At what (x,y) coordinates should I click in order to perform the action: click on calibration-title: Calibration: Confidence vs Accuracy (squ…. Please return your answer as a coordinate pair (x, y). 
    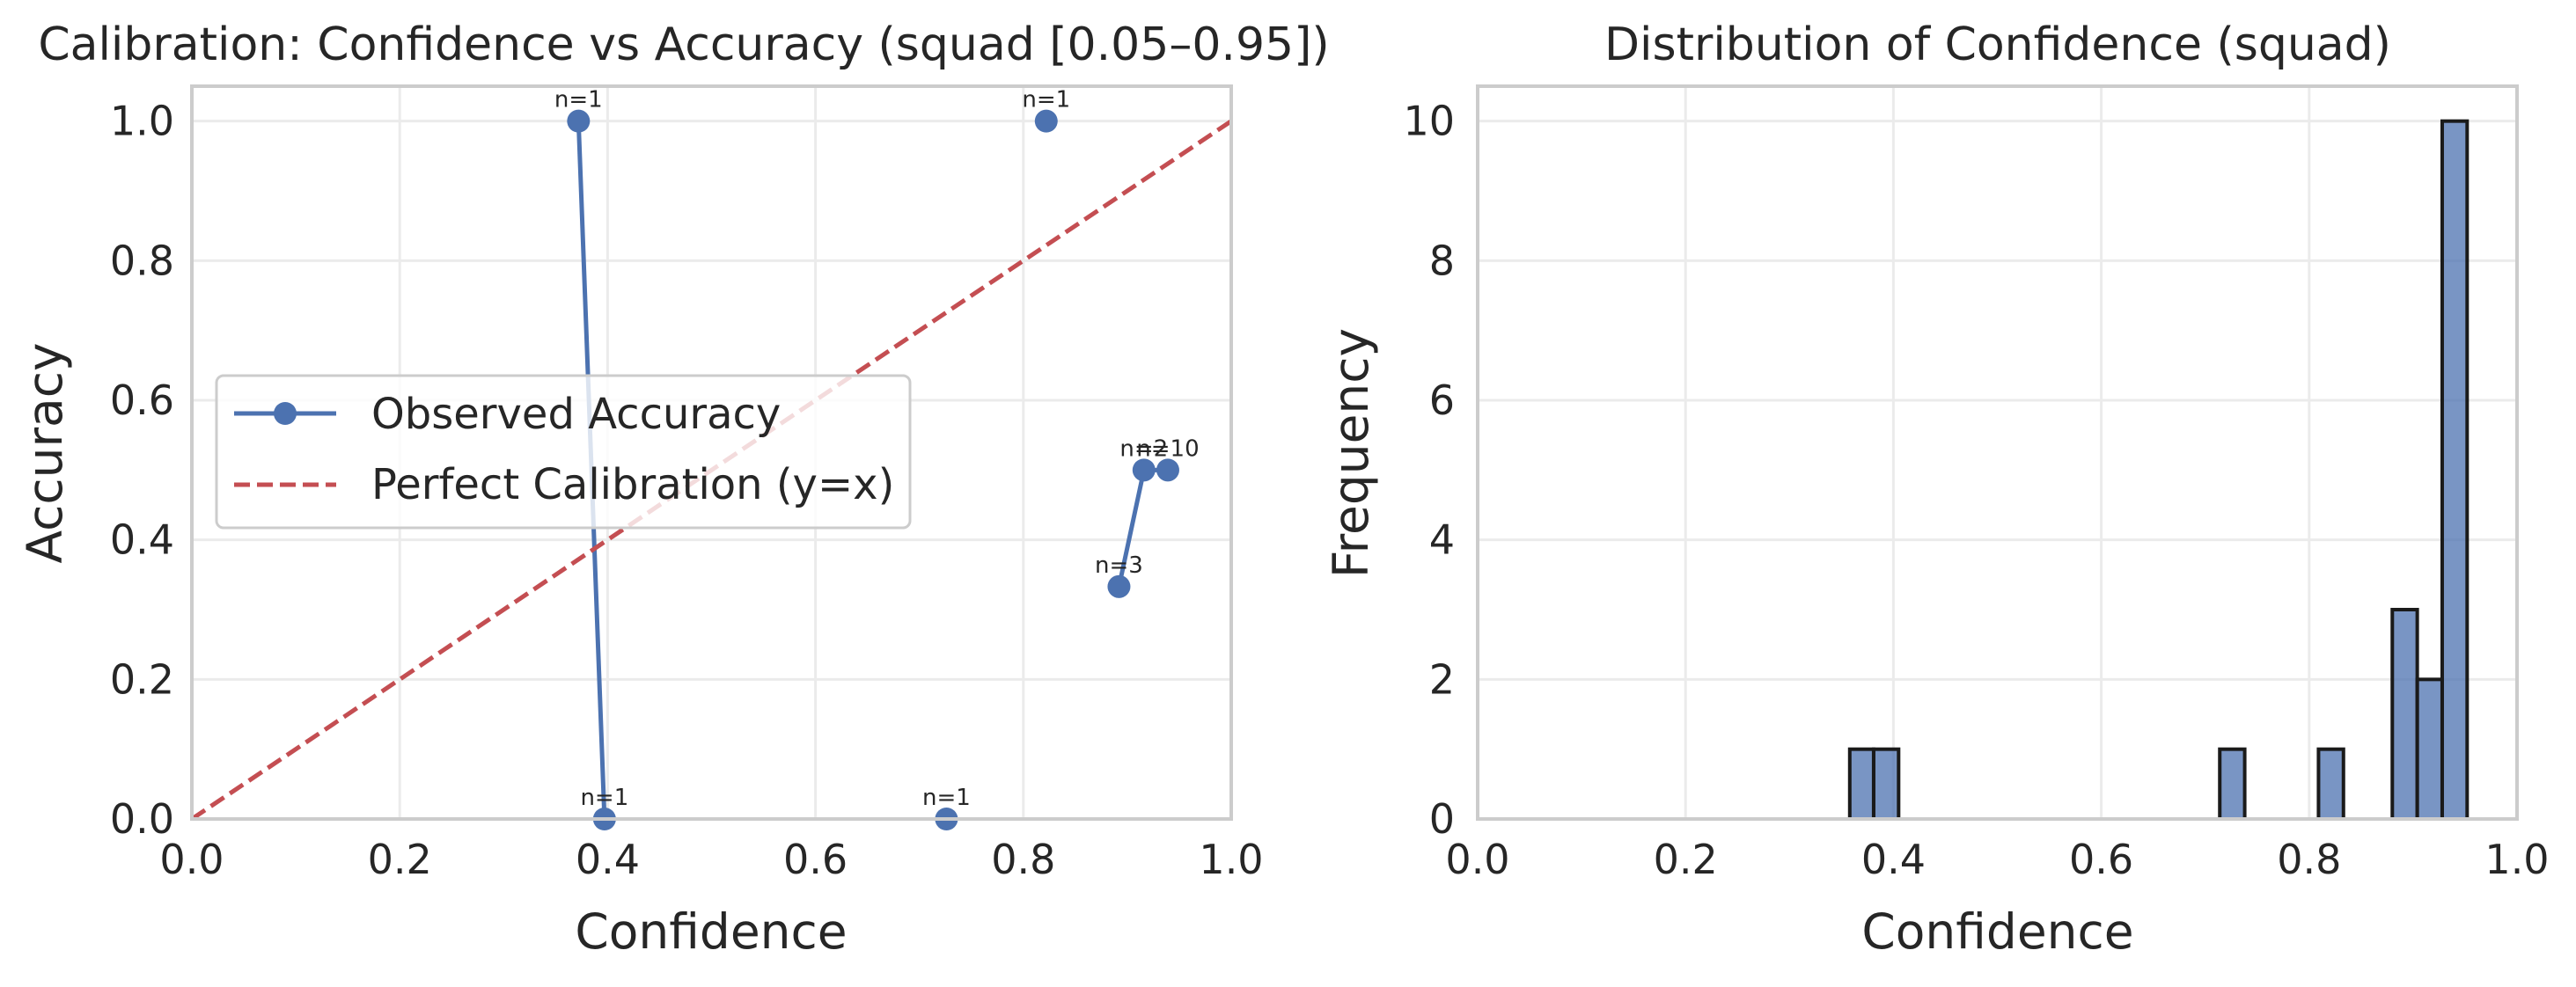
    Looking at the image, I should click on (683, 44).